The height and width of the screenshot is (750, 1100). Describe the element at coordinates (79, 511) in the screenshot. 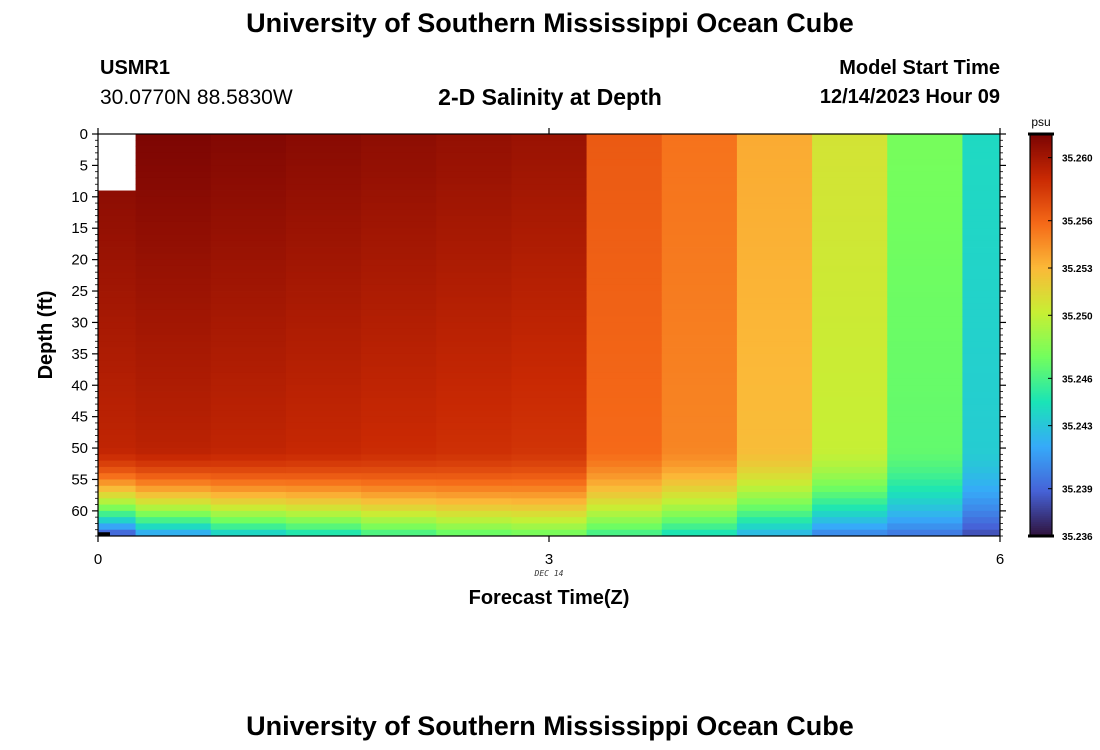

I see `y-tick-label: 60` at that location.